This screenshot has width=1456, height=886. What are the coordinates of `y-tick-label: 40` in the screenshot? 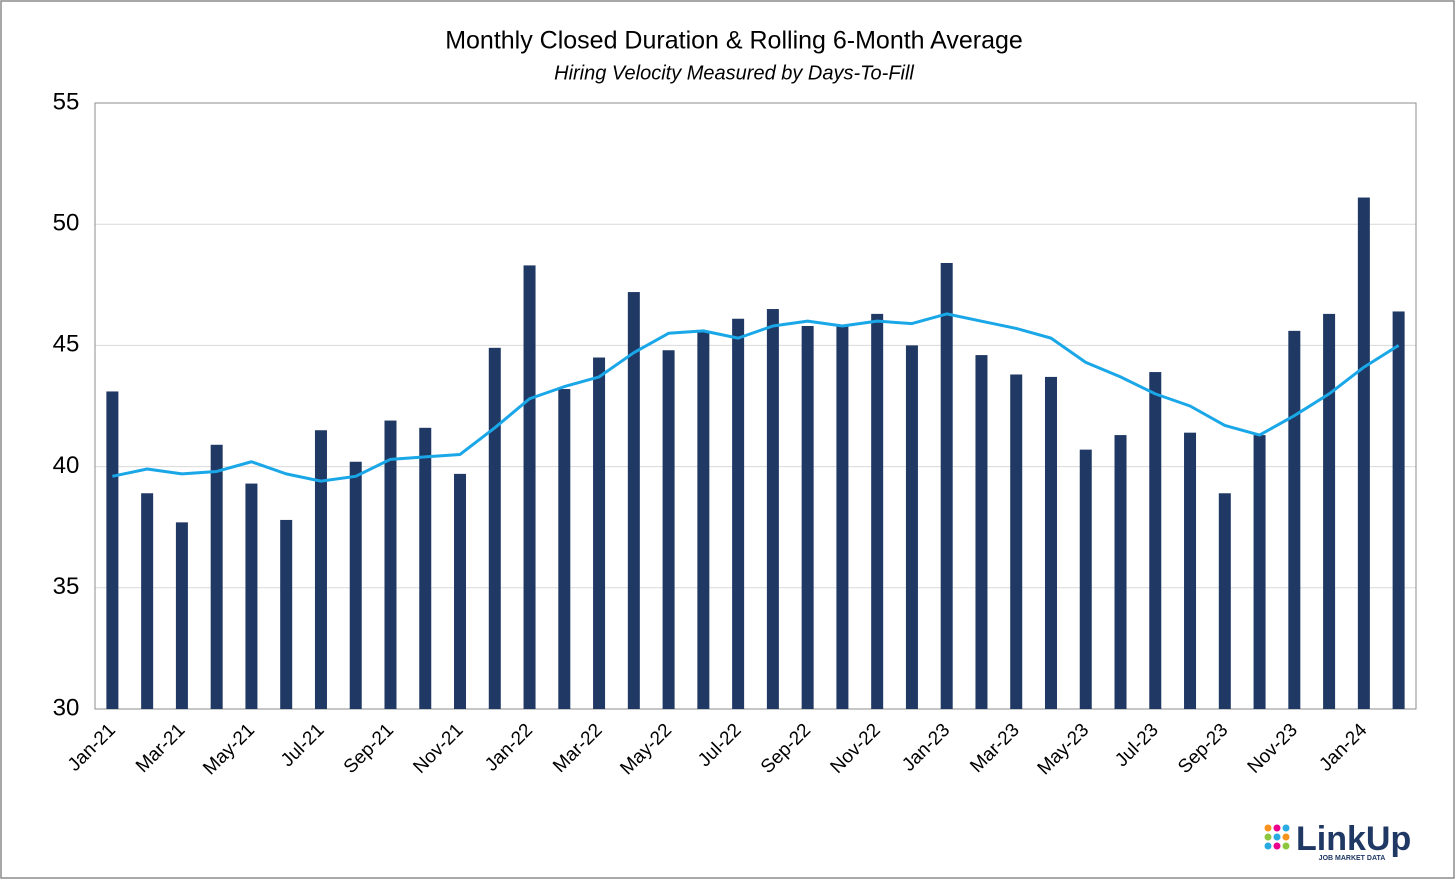 It's located at (66, 465).